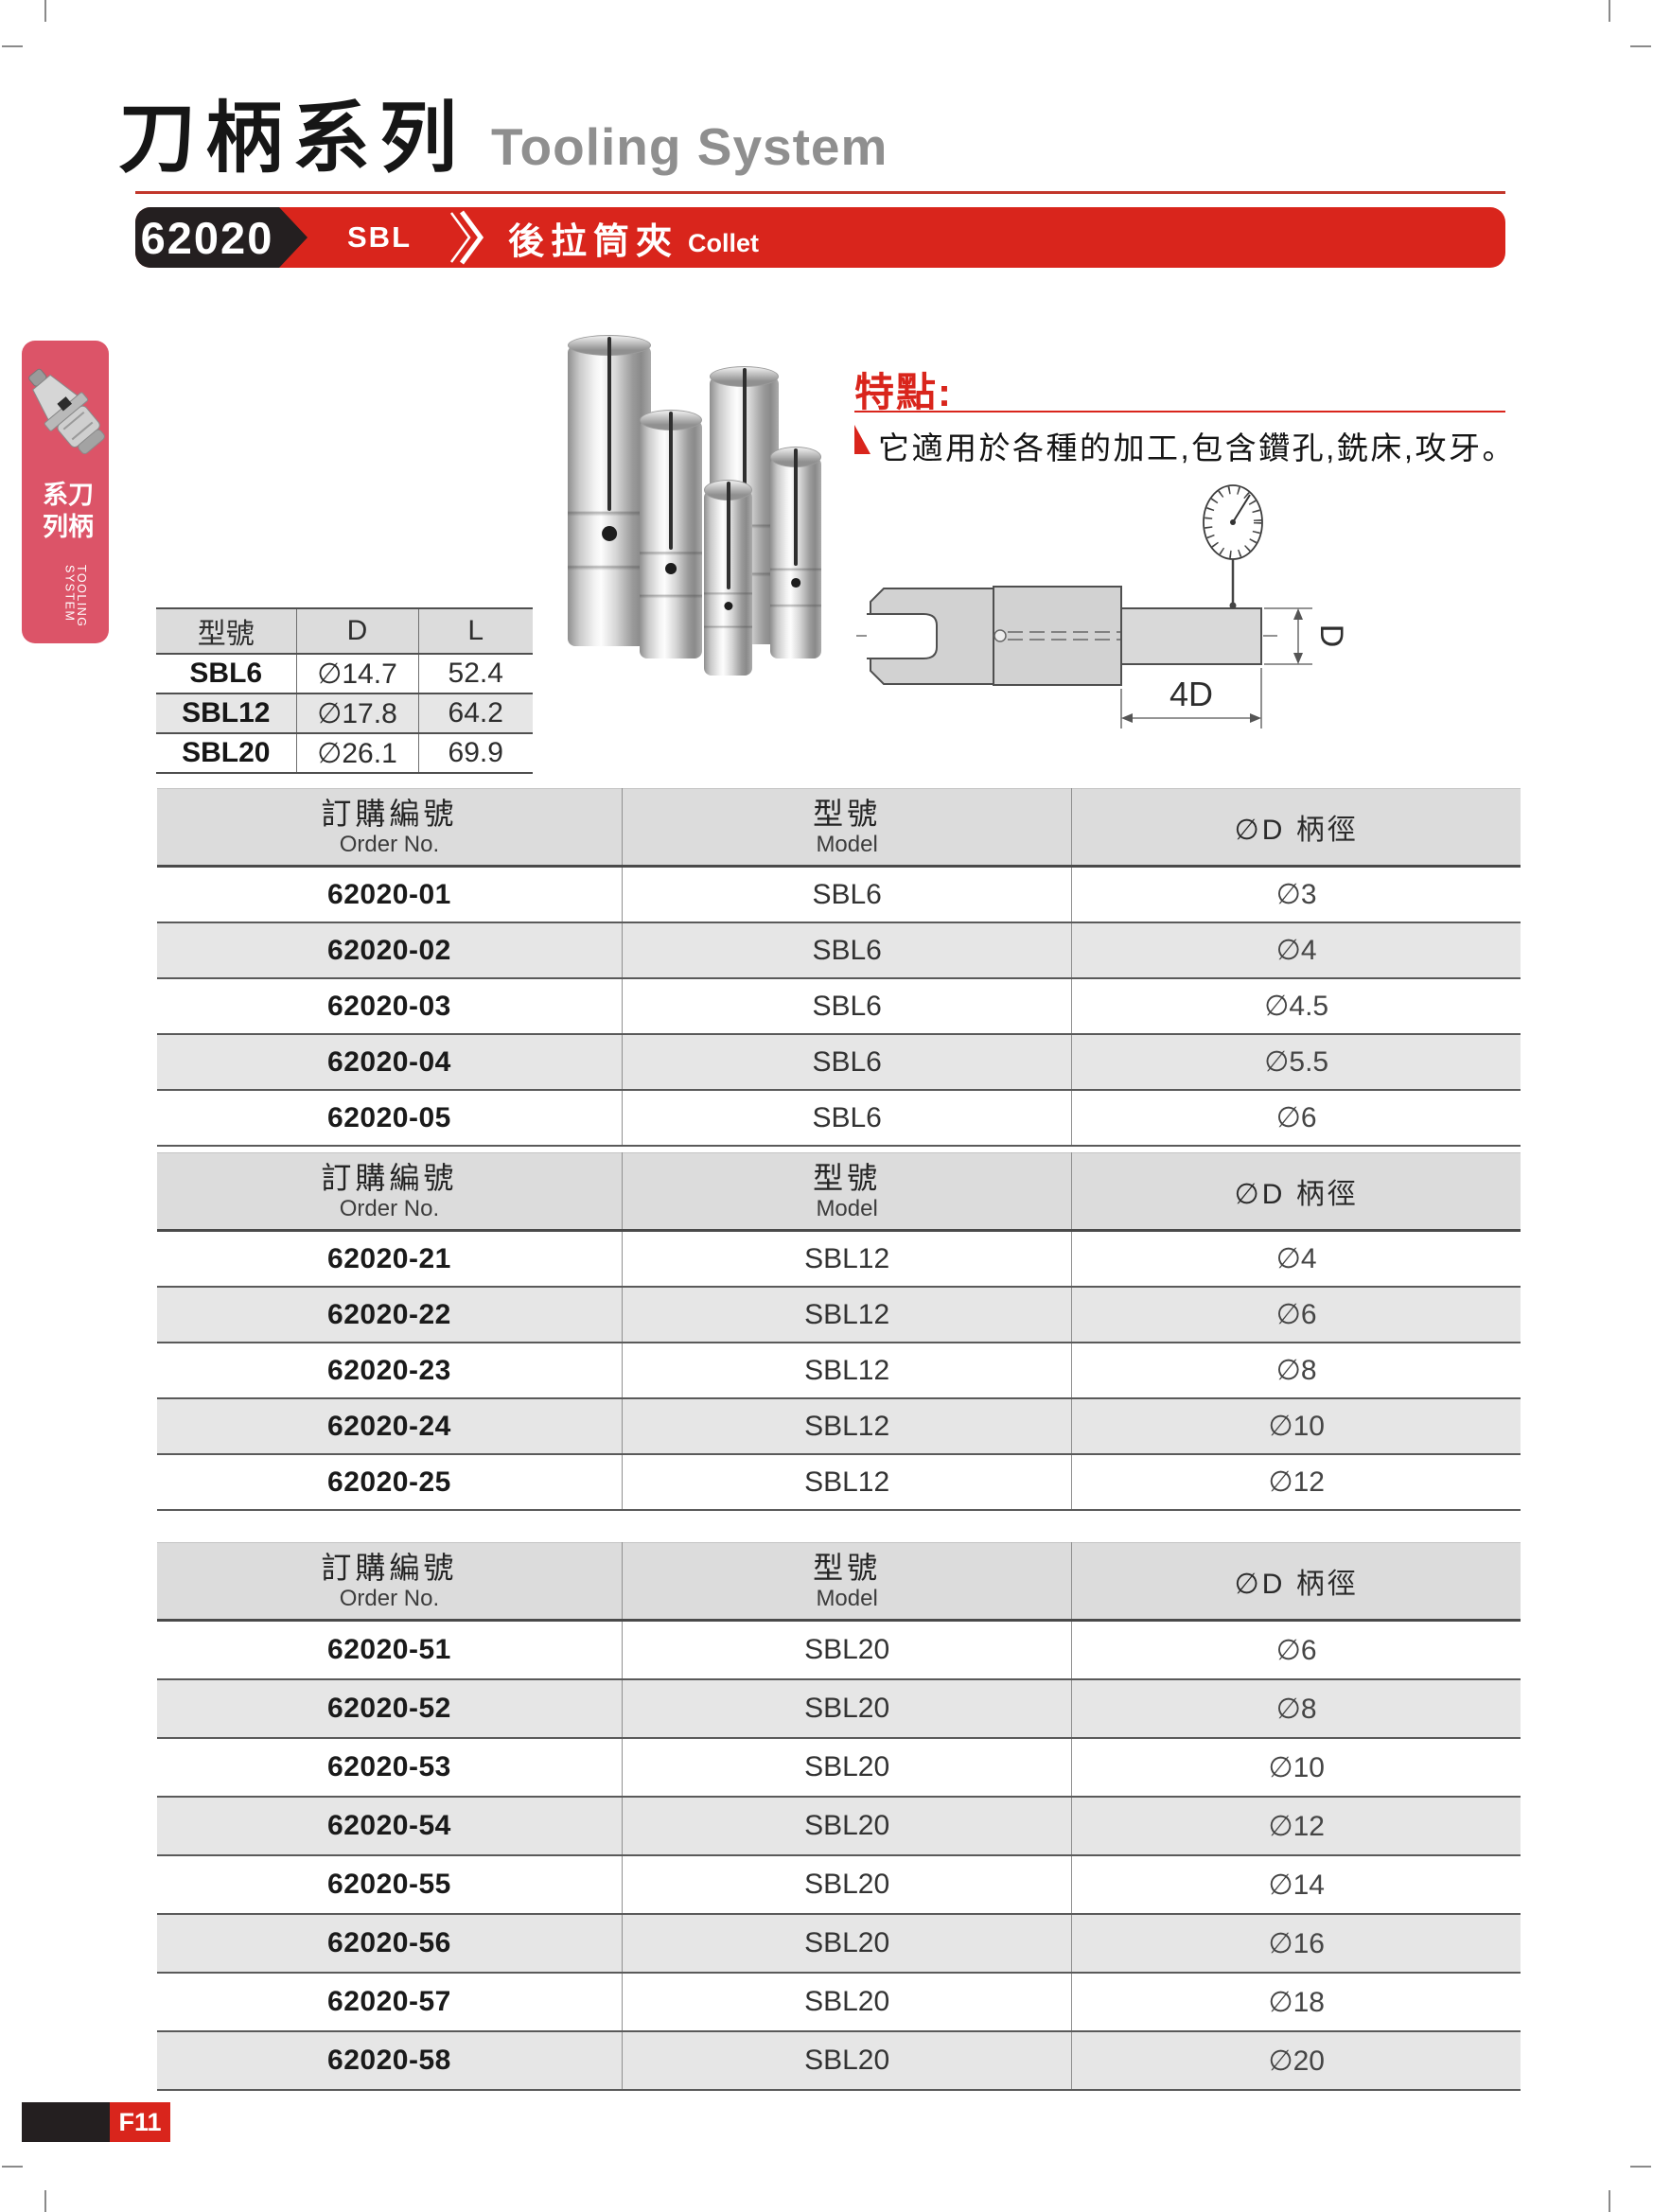  I want to click on features-heading: 特點:, so click(904, 392).